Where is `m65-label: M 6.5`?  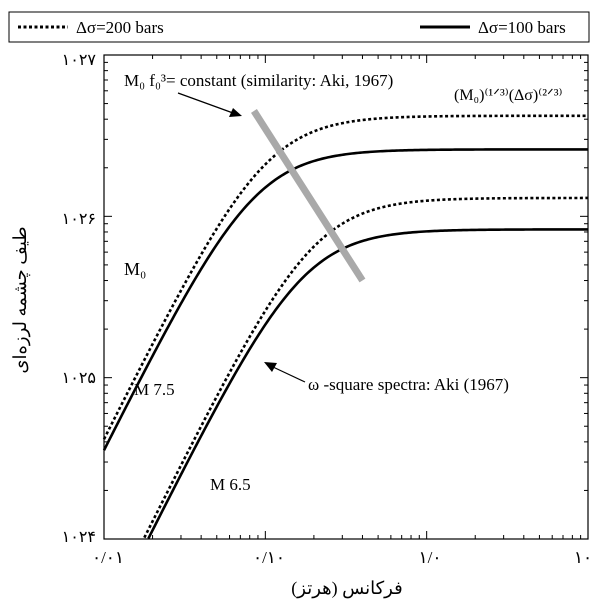
m65-label: M 6.5 is located at coordinates (230, 484).